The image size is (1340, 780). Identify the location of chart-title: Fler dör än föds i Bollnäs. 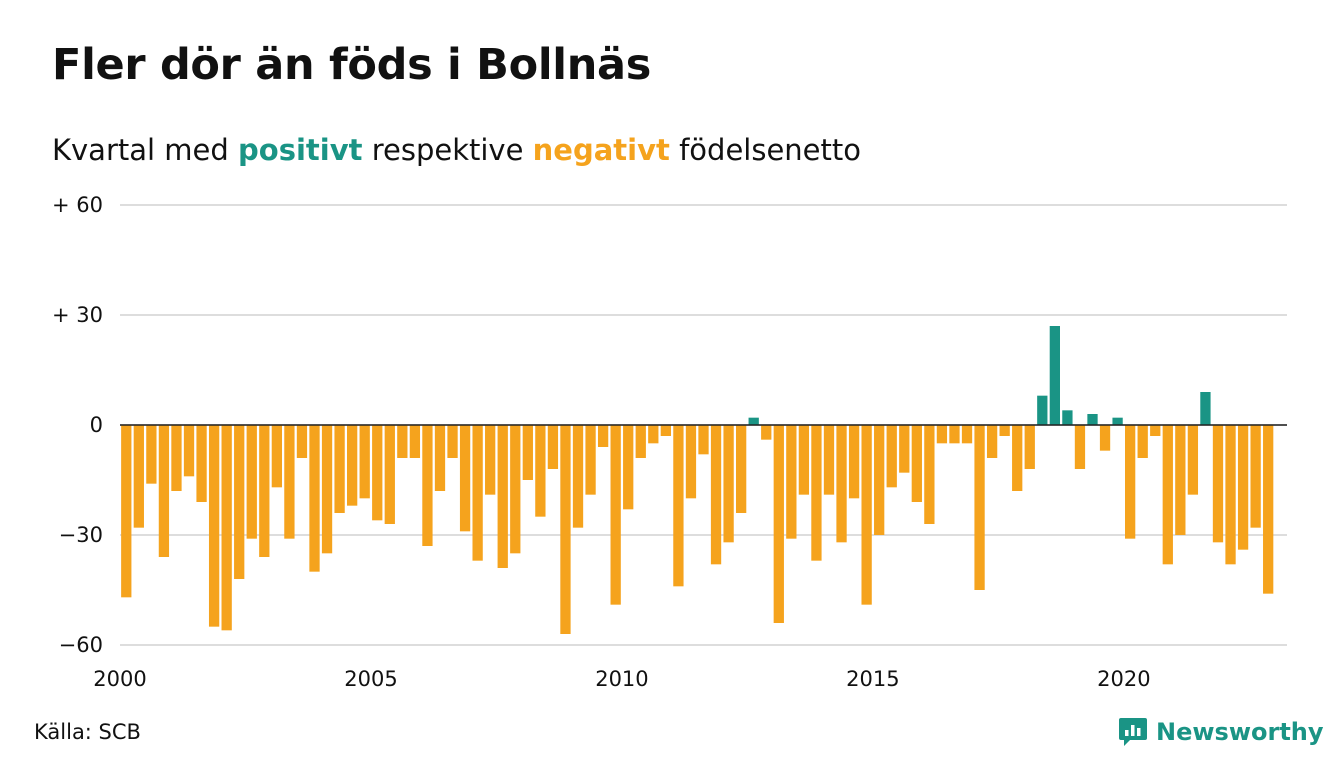
(352, 65).